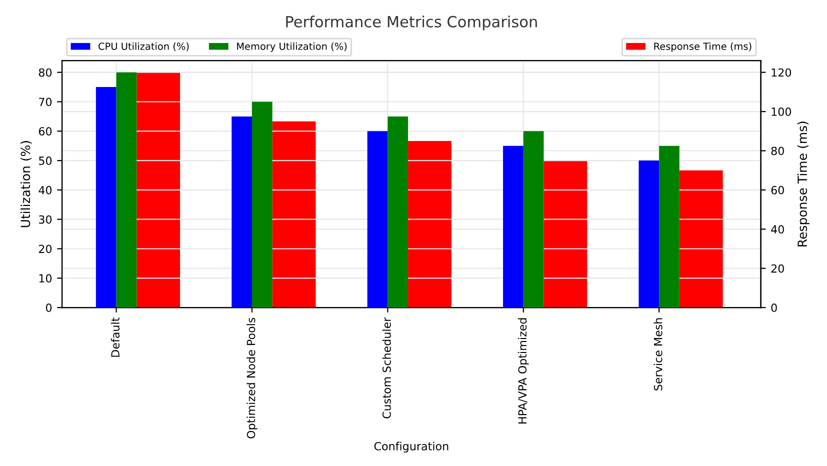 This screenshot has height=466, width=827. What do you see at coordinates (411, 23) in the screenshot?
I see `chart-title: Performance Metrics Comparison` at bounding box center [411, 23].